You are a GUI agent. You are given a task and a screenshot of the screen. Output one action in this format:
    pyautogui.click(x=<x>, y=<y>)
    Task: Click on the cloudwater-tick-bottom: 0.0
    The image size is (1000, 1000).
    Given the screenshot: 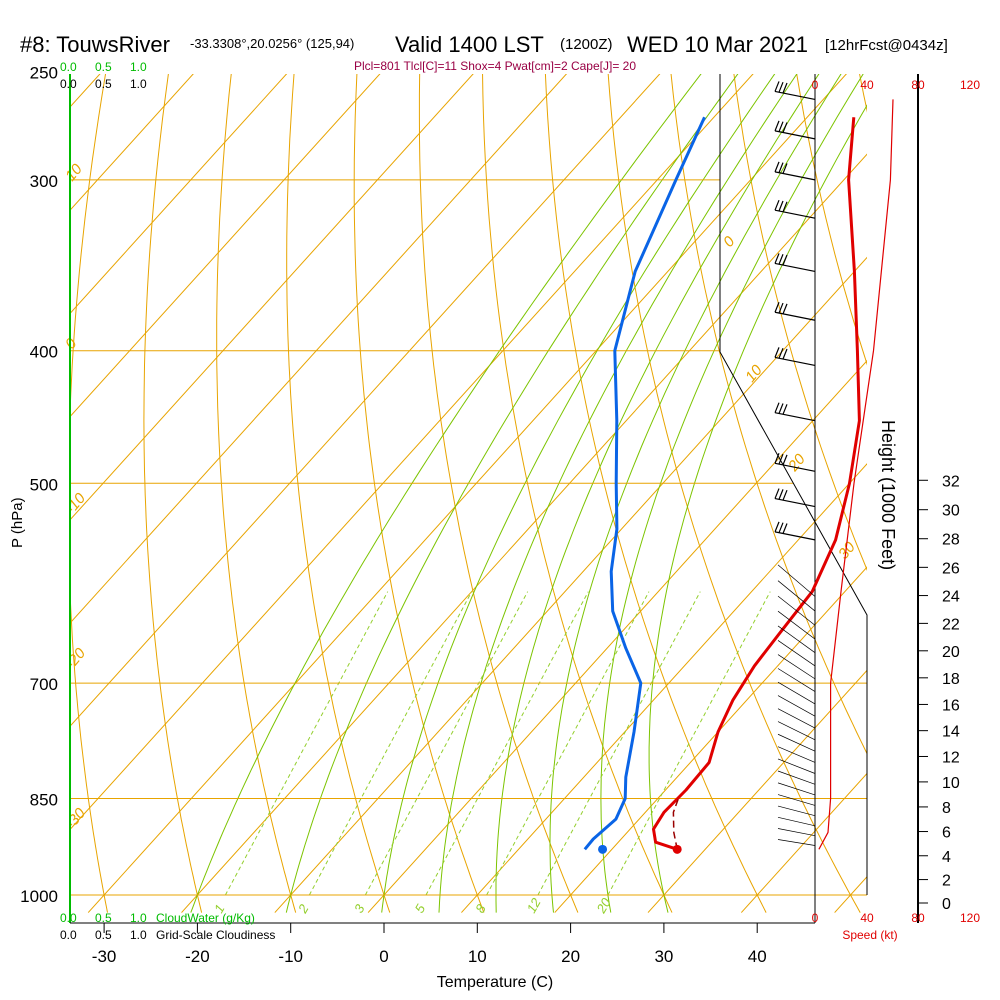 What is the action you would take?
    pyautogui.click(x=68, y=918)
    